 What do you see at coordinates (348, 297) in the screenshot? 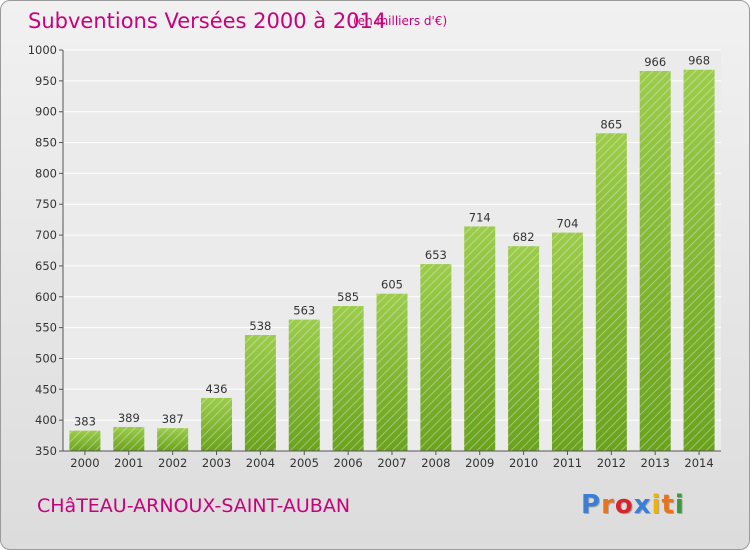
I see `data-label: 585` at bounding box center [348, 297].